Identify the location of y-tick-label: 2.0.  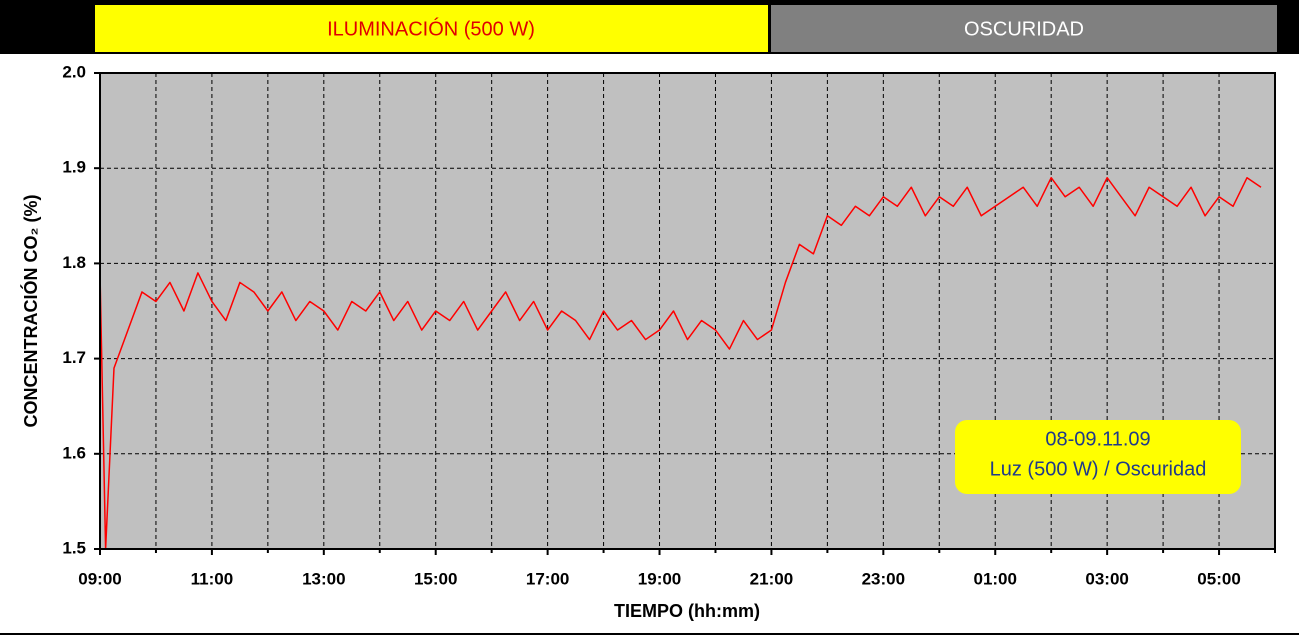
(74, 71).